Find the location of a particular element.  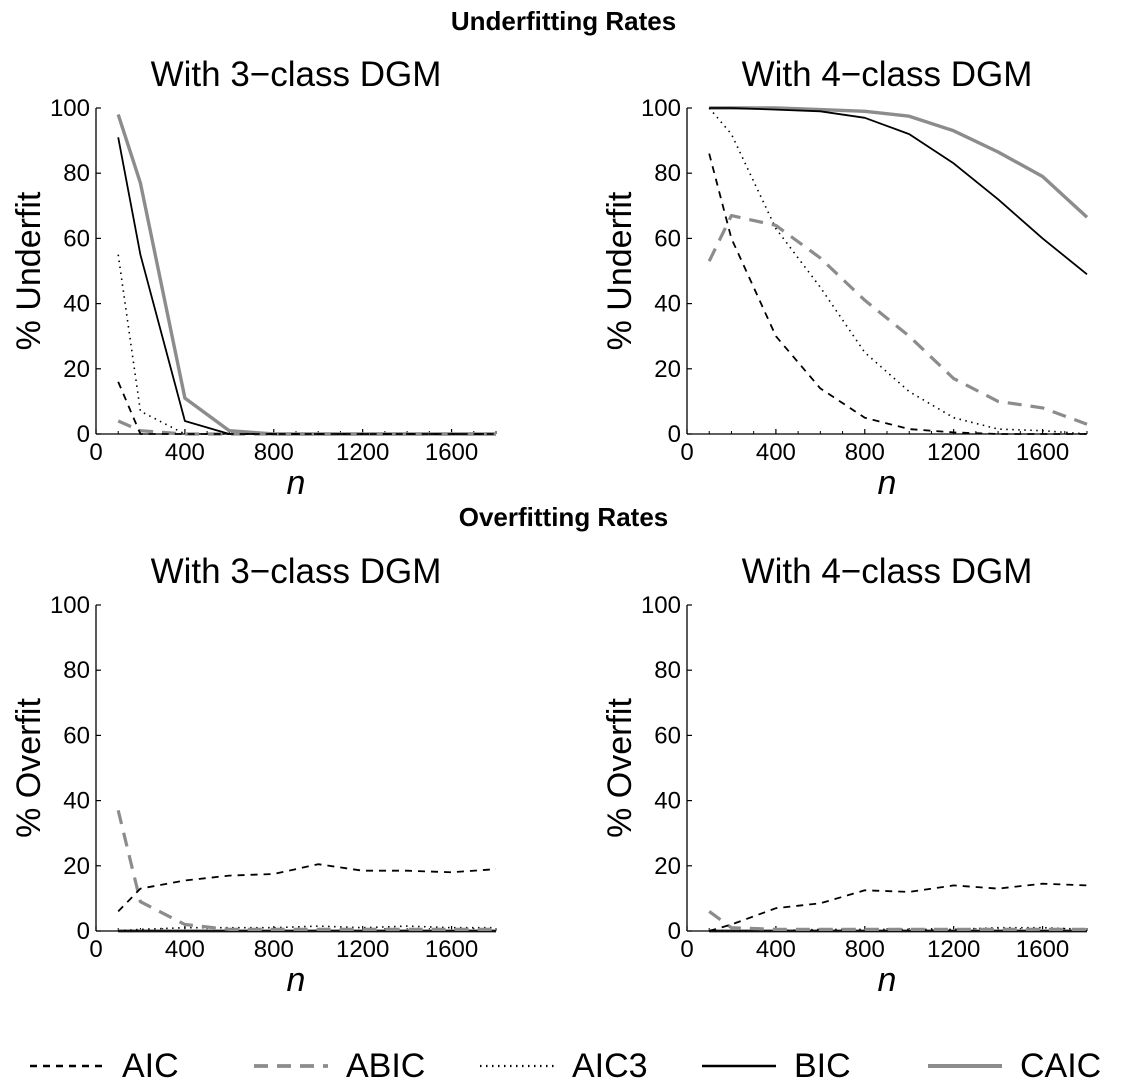

overfitting-section-title: Overfitting Rates is located at coordinates (563, 517).